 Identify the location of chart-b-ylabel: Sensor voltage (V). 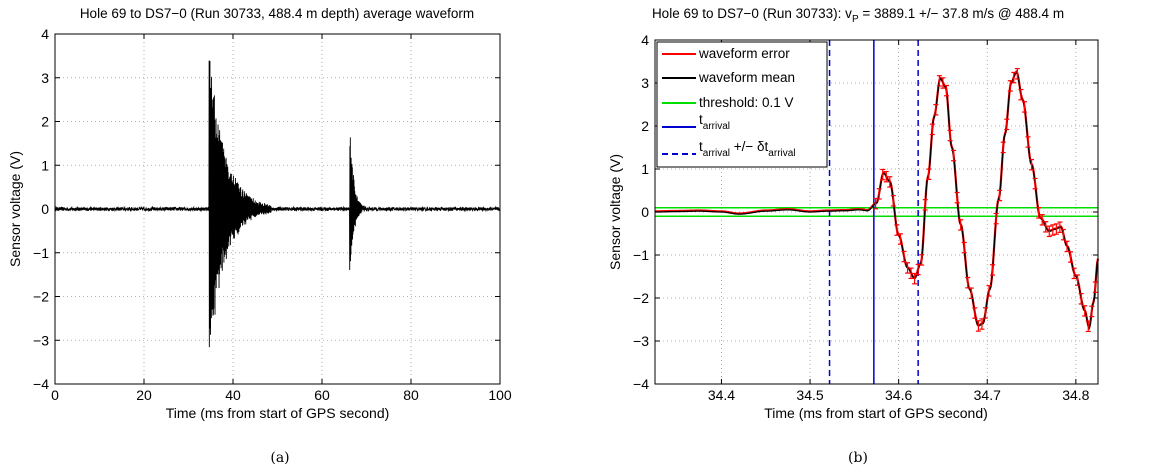
(615, 212).